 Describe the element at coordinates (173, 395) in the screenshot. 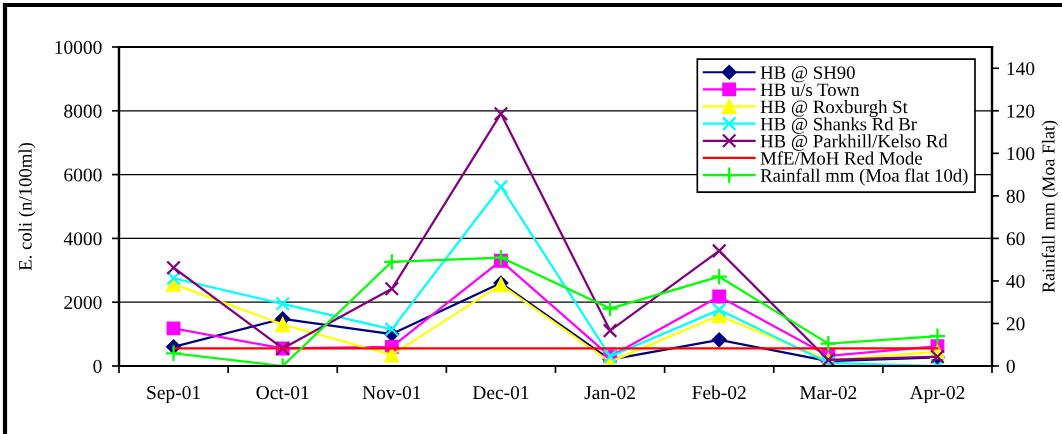

I see `x-tick-label: Sep-01` at that location.